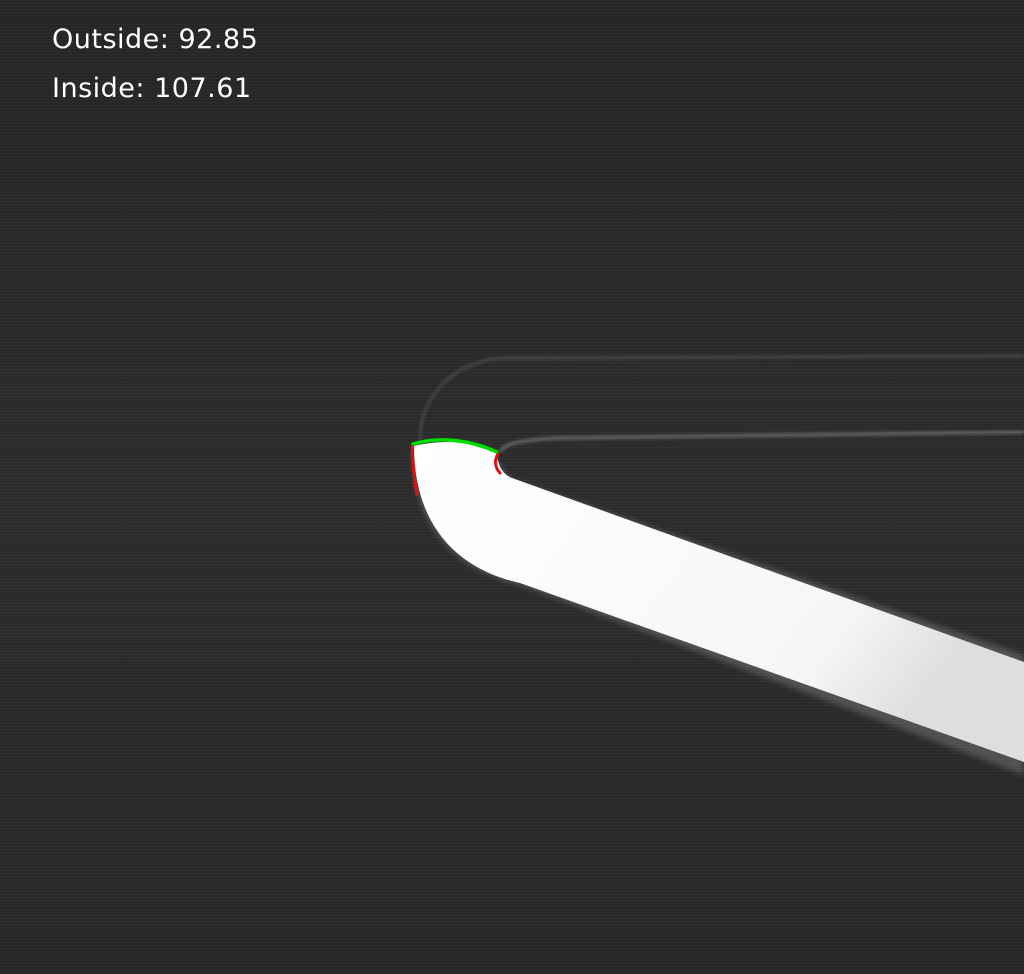 The image size is (1024, 974). Describe the element at coordinates (218, 39) in the screenshot. I see `outside-value: 92.85` at that location.